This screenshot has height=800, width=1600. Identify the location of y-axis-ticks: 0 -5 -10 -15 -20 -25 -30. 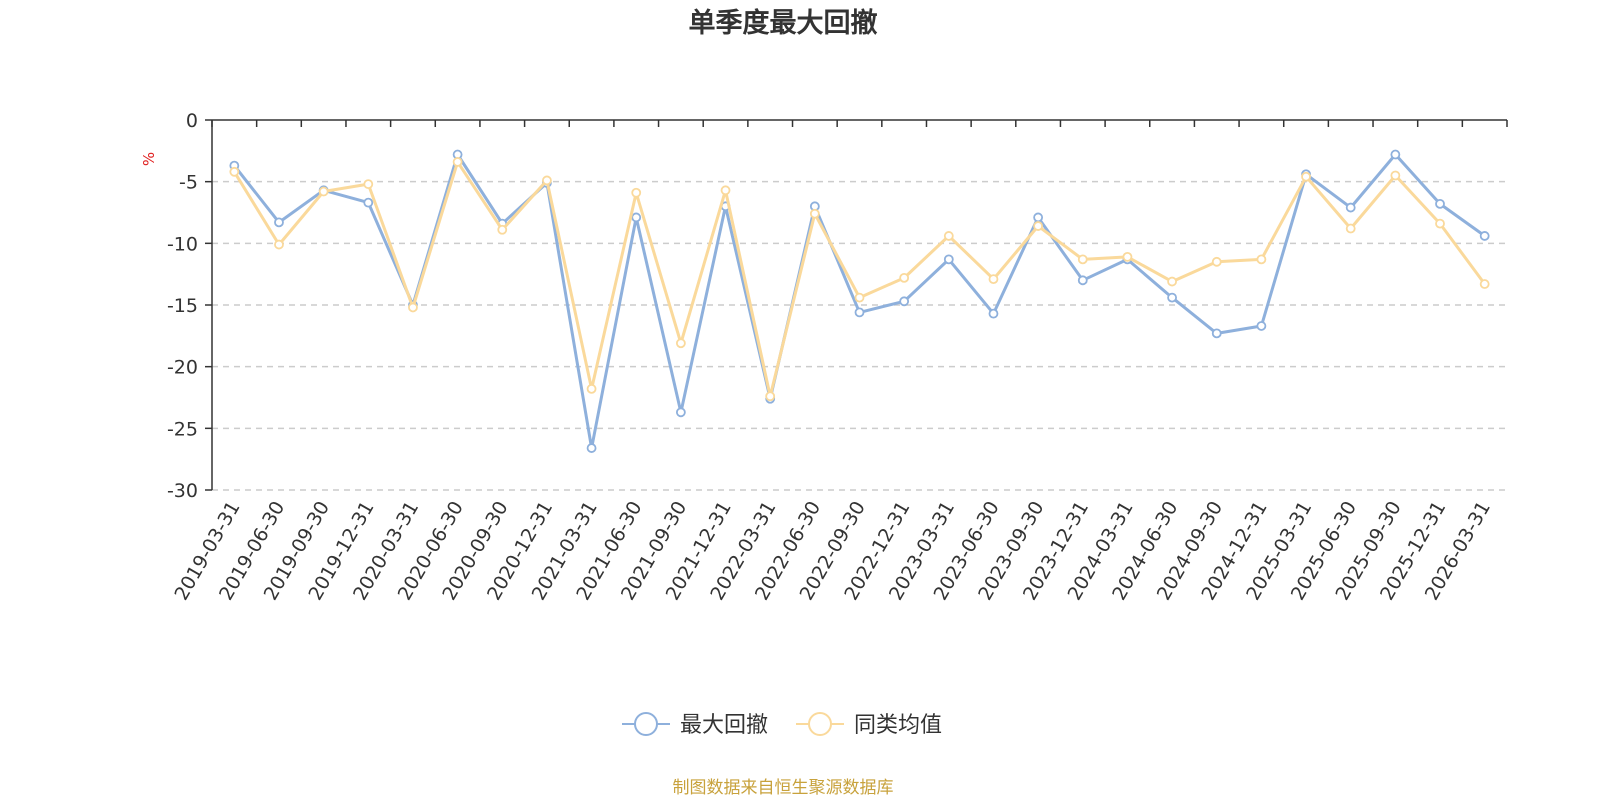
(189, 306).